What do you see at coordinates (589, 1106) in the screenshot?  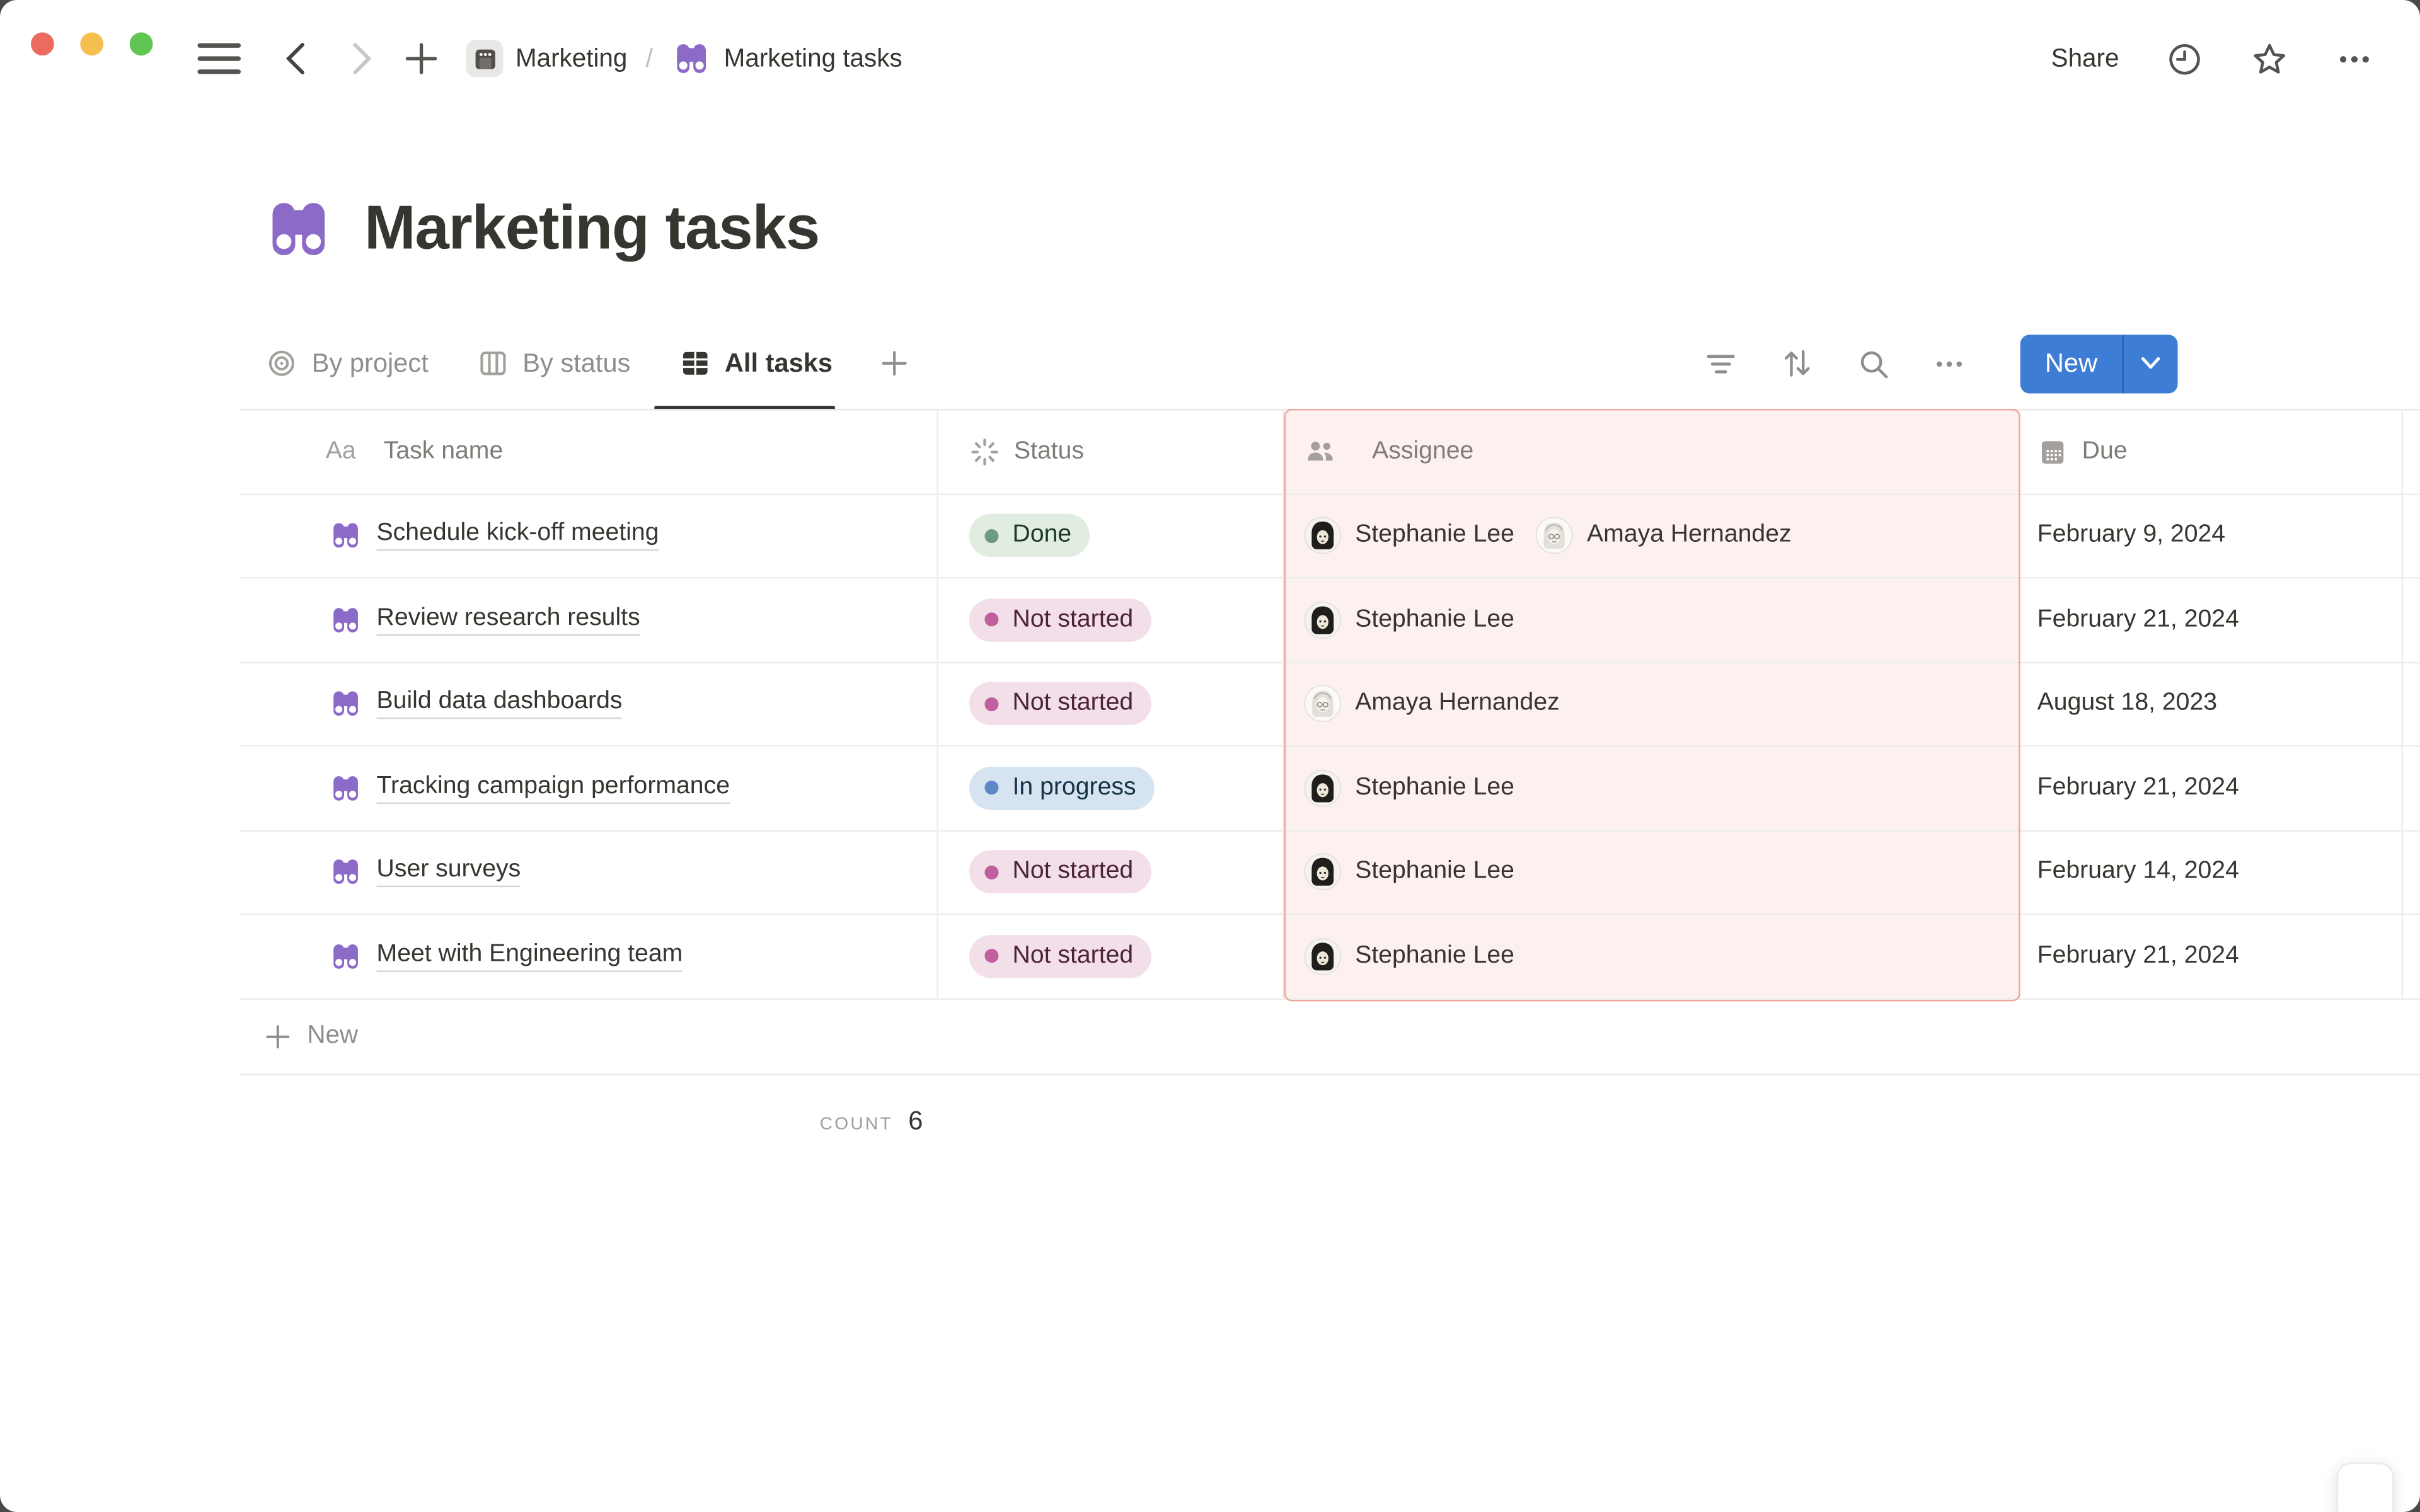 I see `table-footer: COUNT 6` at bounding box center [589, 1106].